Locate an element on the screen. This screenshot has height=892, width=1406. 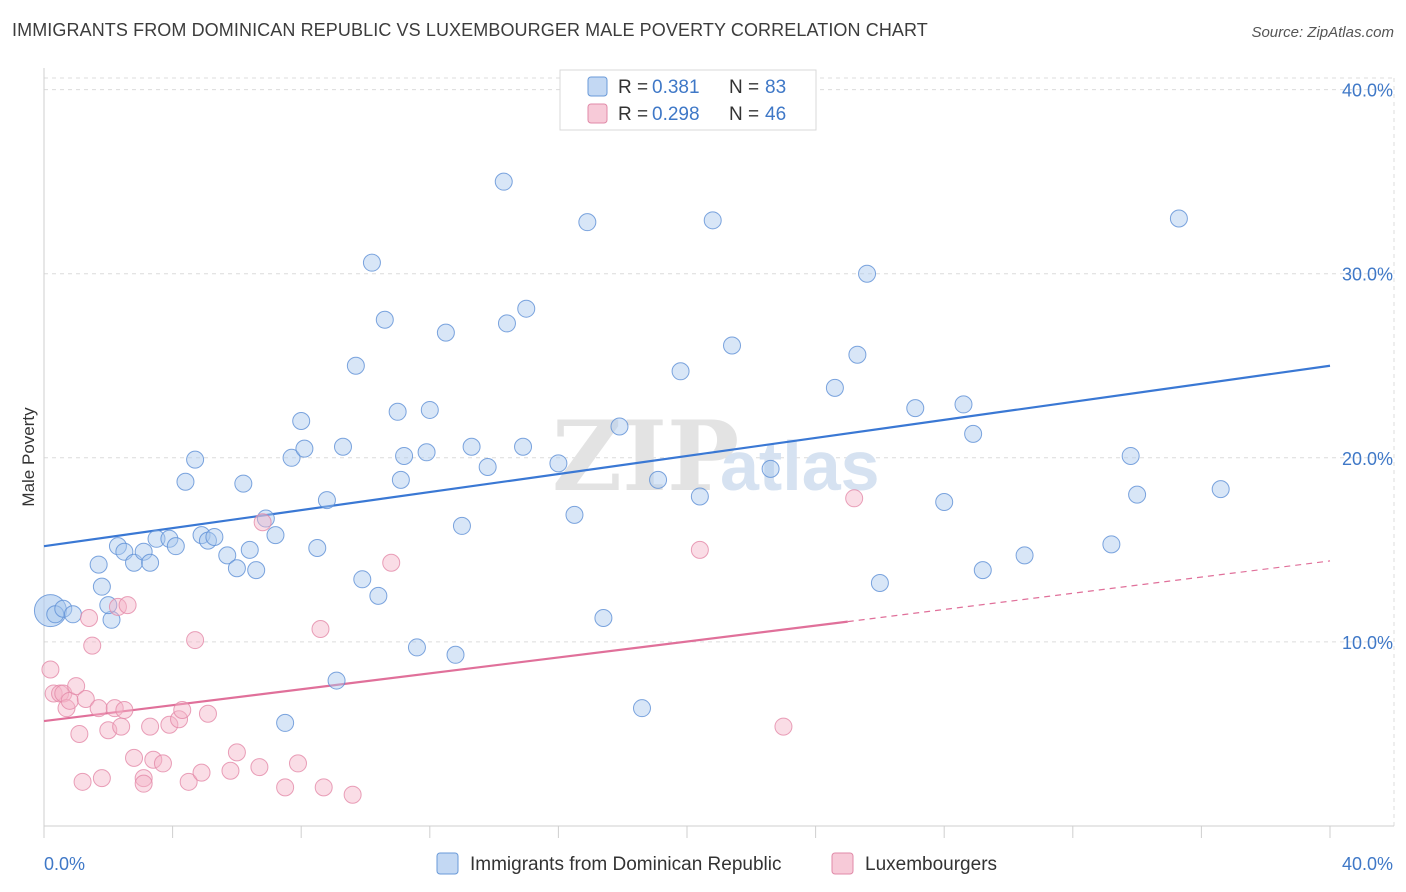
x-tick-label-0: 0.0% is located at coordinates (64, 864).